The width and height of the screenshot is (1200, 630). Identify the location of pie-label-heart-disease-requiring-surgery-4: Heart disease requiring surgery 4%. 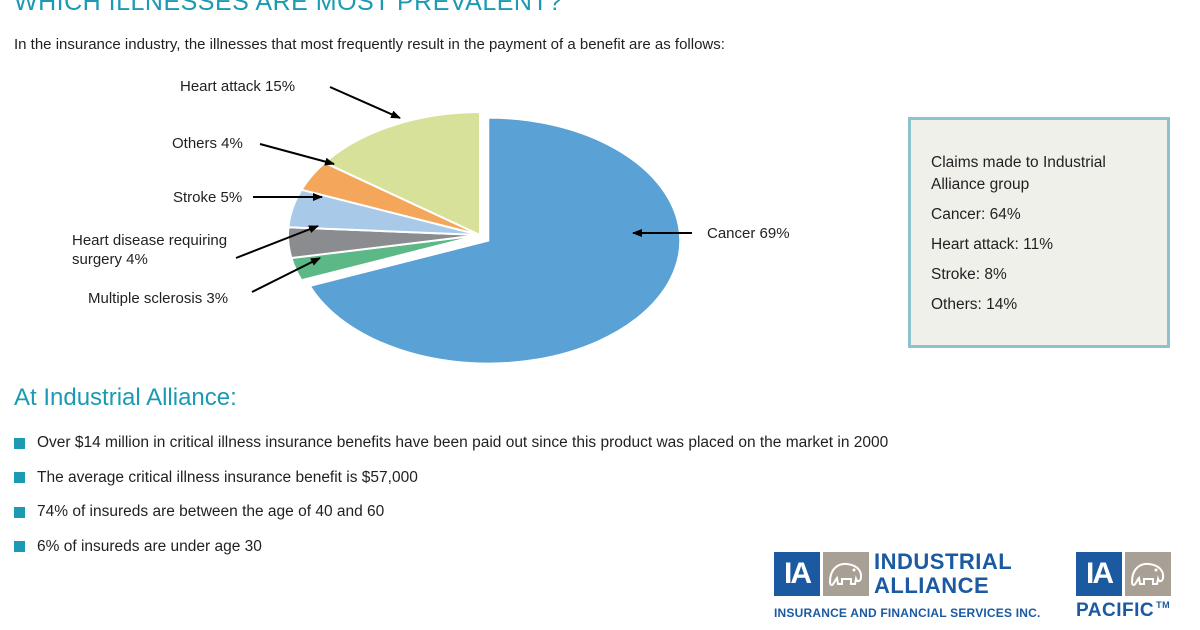
(149, 250).